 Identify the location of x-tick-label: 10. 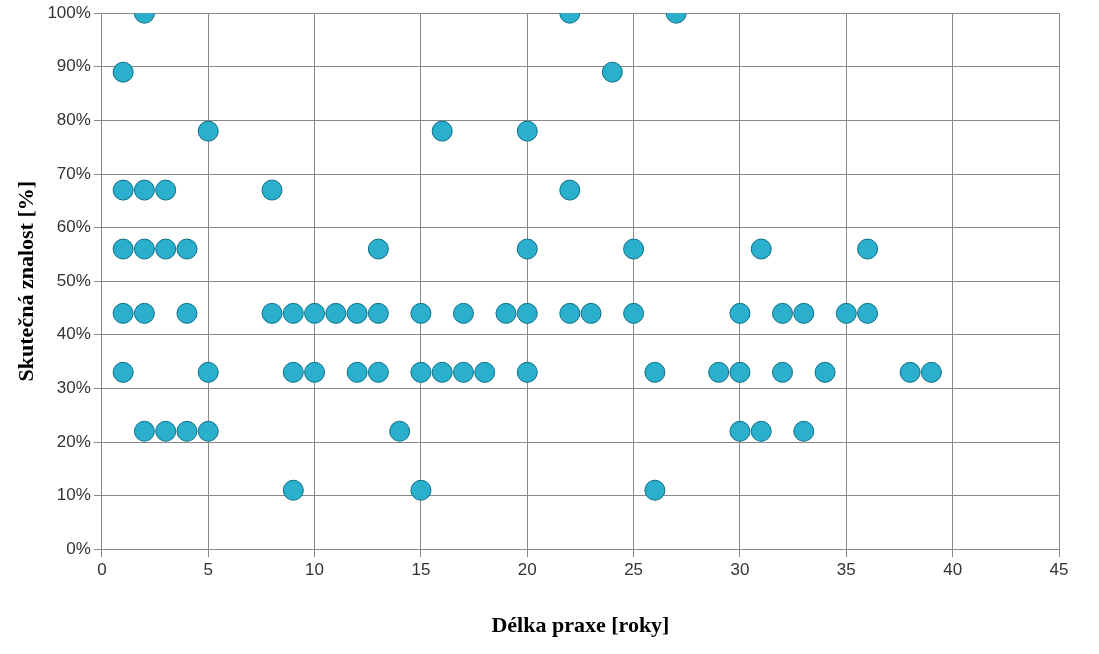
(315, 570).